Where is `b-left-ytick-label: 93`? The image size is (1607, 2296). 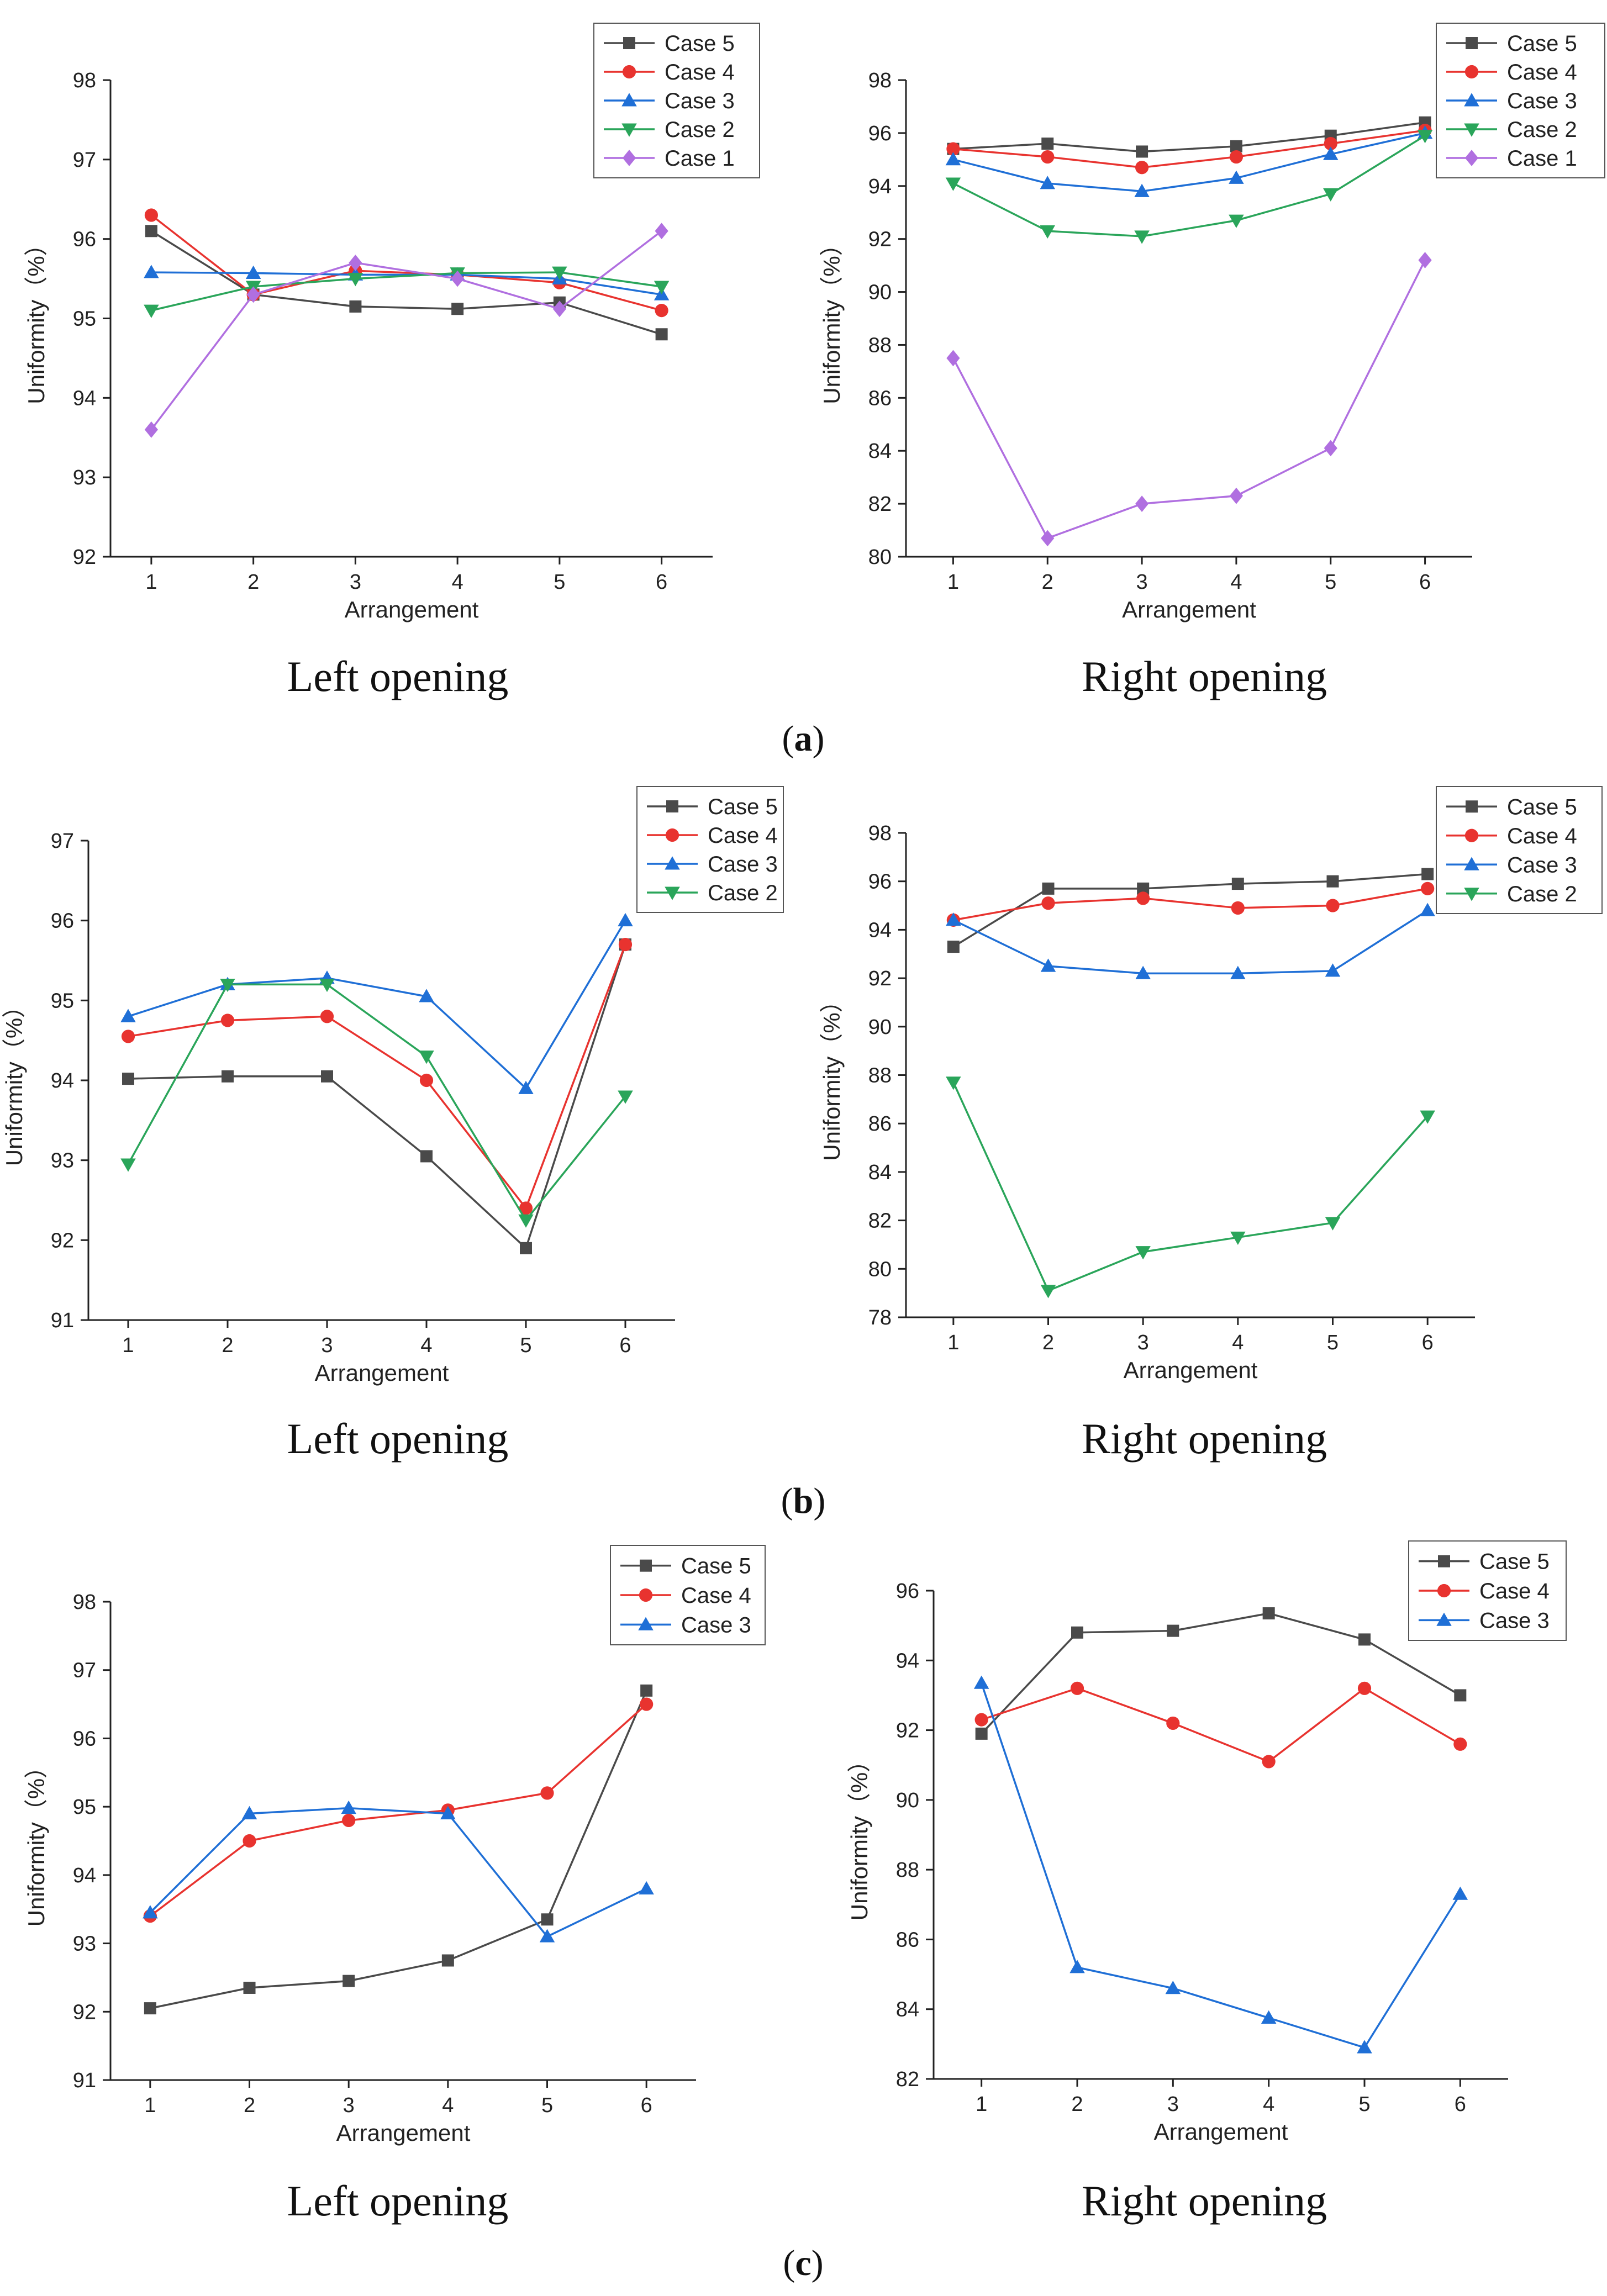 b-left-ytick-label: 93 is located at coordinates (62, 1161).